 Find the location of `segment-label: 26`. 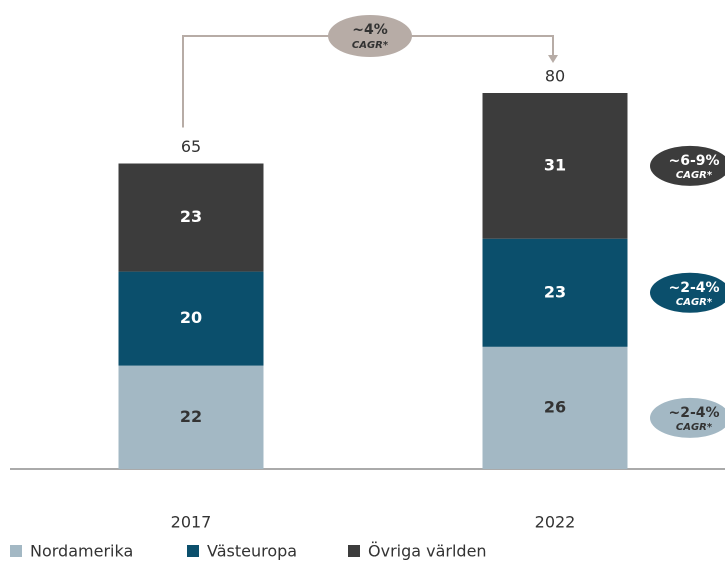

segment-label: 26 is located at coordinates (555, 406).